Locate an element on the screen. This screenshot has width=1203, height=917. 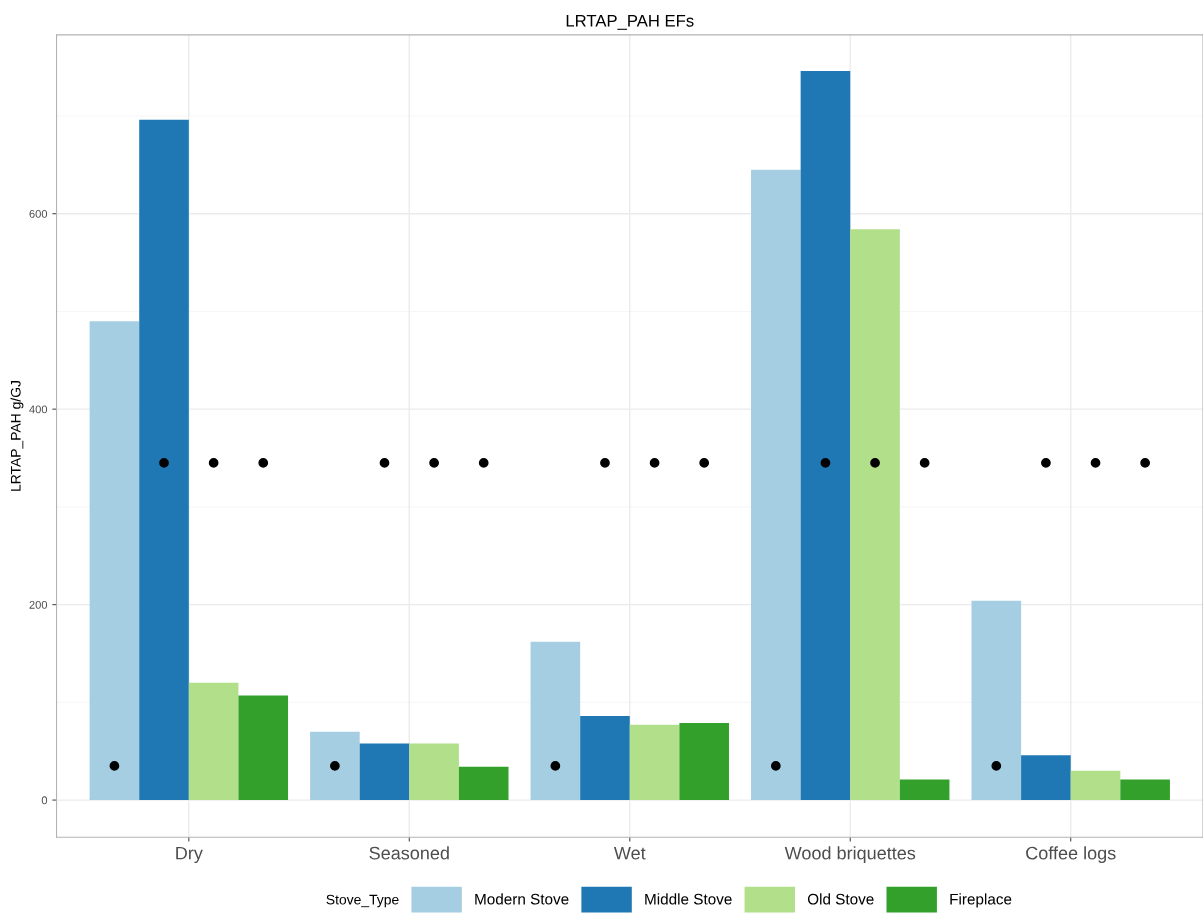
legend-title: Stove_Type is located at coordinates (362, 901).